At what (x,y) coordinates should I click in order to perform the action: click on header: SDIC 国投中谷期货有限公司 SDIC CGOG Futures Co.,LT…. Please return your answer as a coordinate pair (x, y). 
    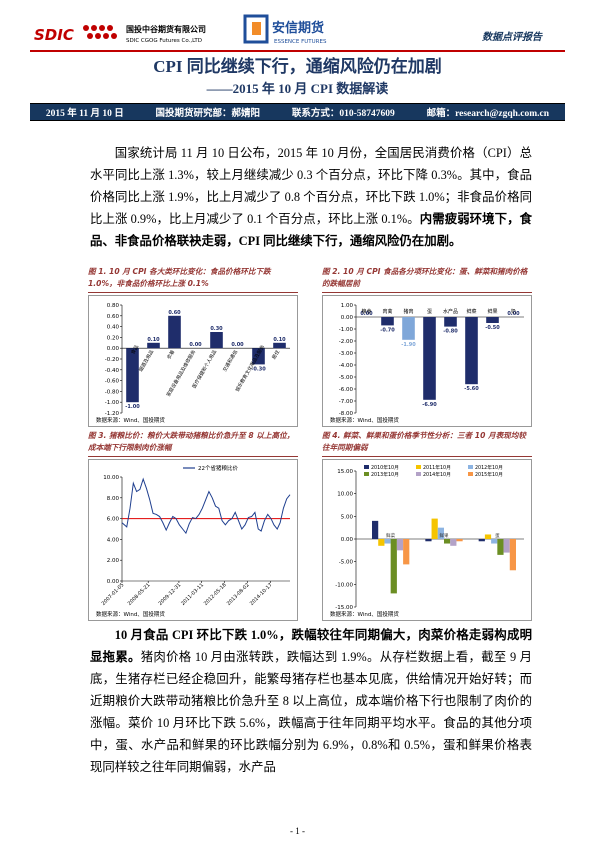
    Looking at the image, I should click on (297, 30).